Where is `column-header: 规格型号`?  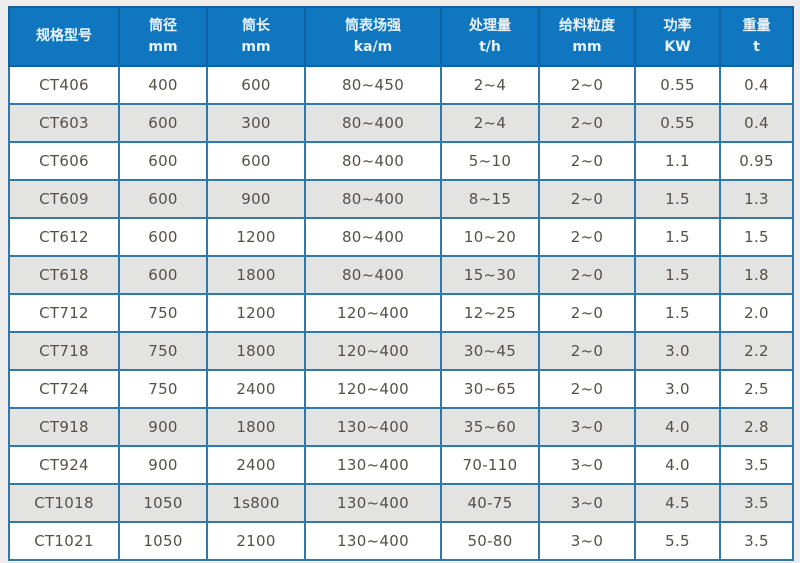 column-header: 规格型号 is located at coordinates (64, 36).